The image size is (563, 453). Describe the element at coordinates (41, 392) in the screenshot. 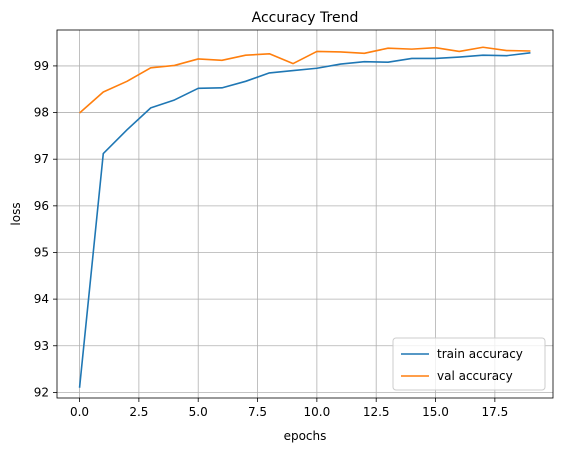

I see `y-tick-label: 92` at that location.